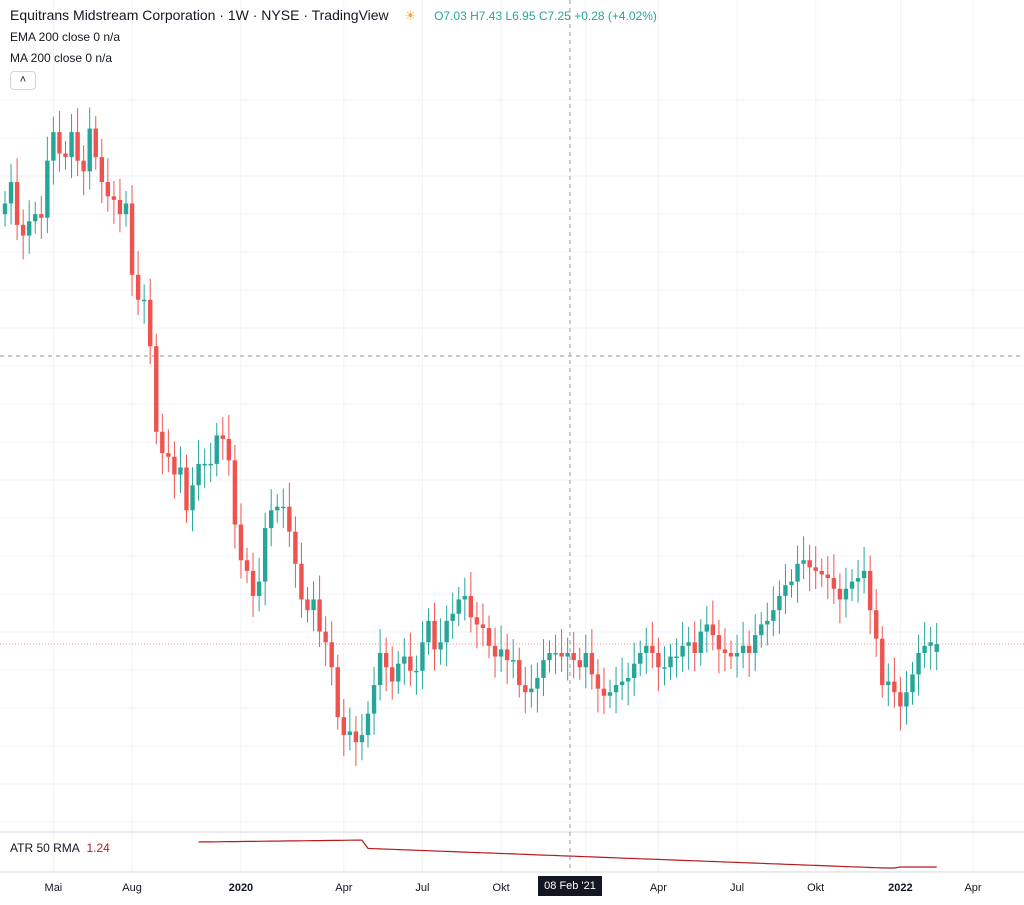 The image size is (1024, 905). Describe the element at coordinates (900, 888) in the screenshot. I see `x-tick-label: 2022` at that location.